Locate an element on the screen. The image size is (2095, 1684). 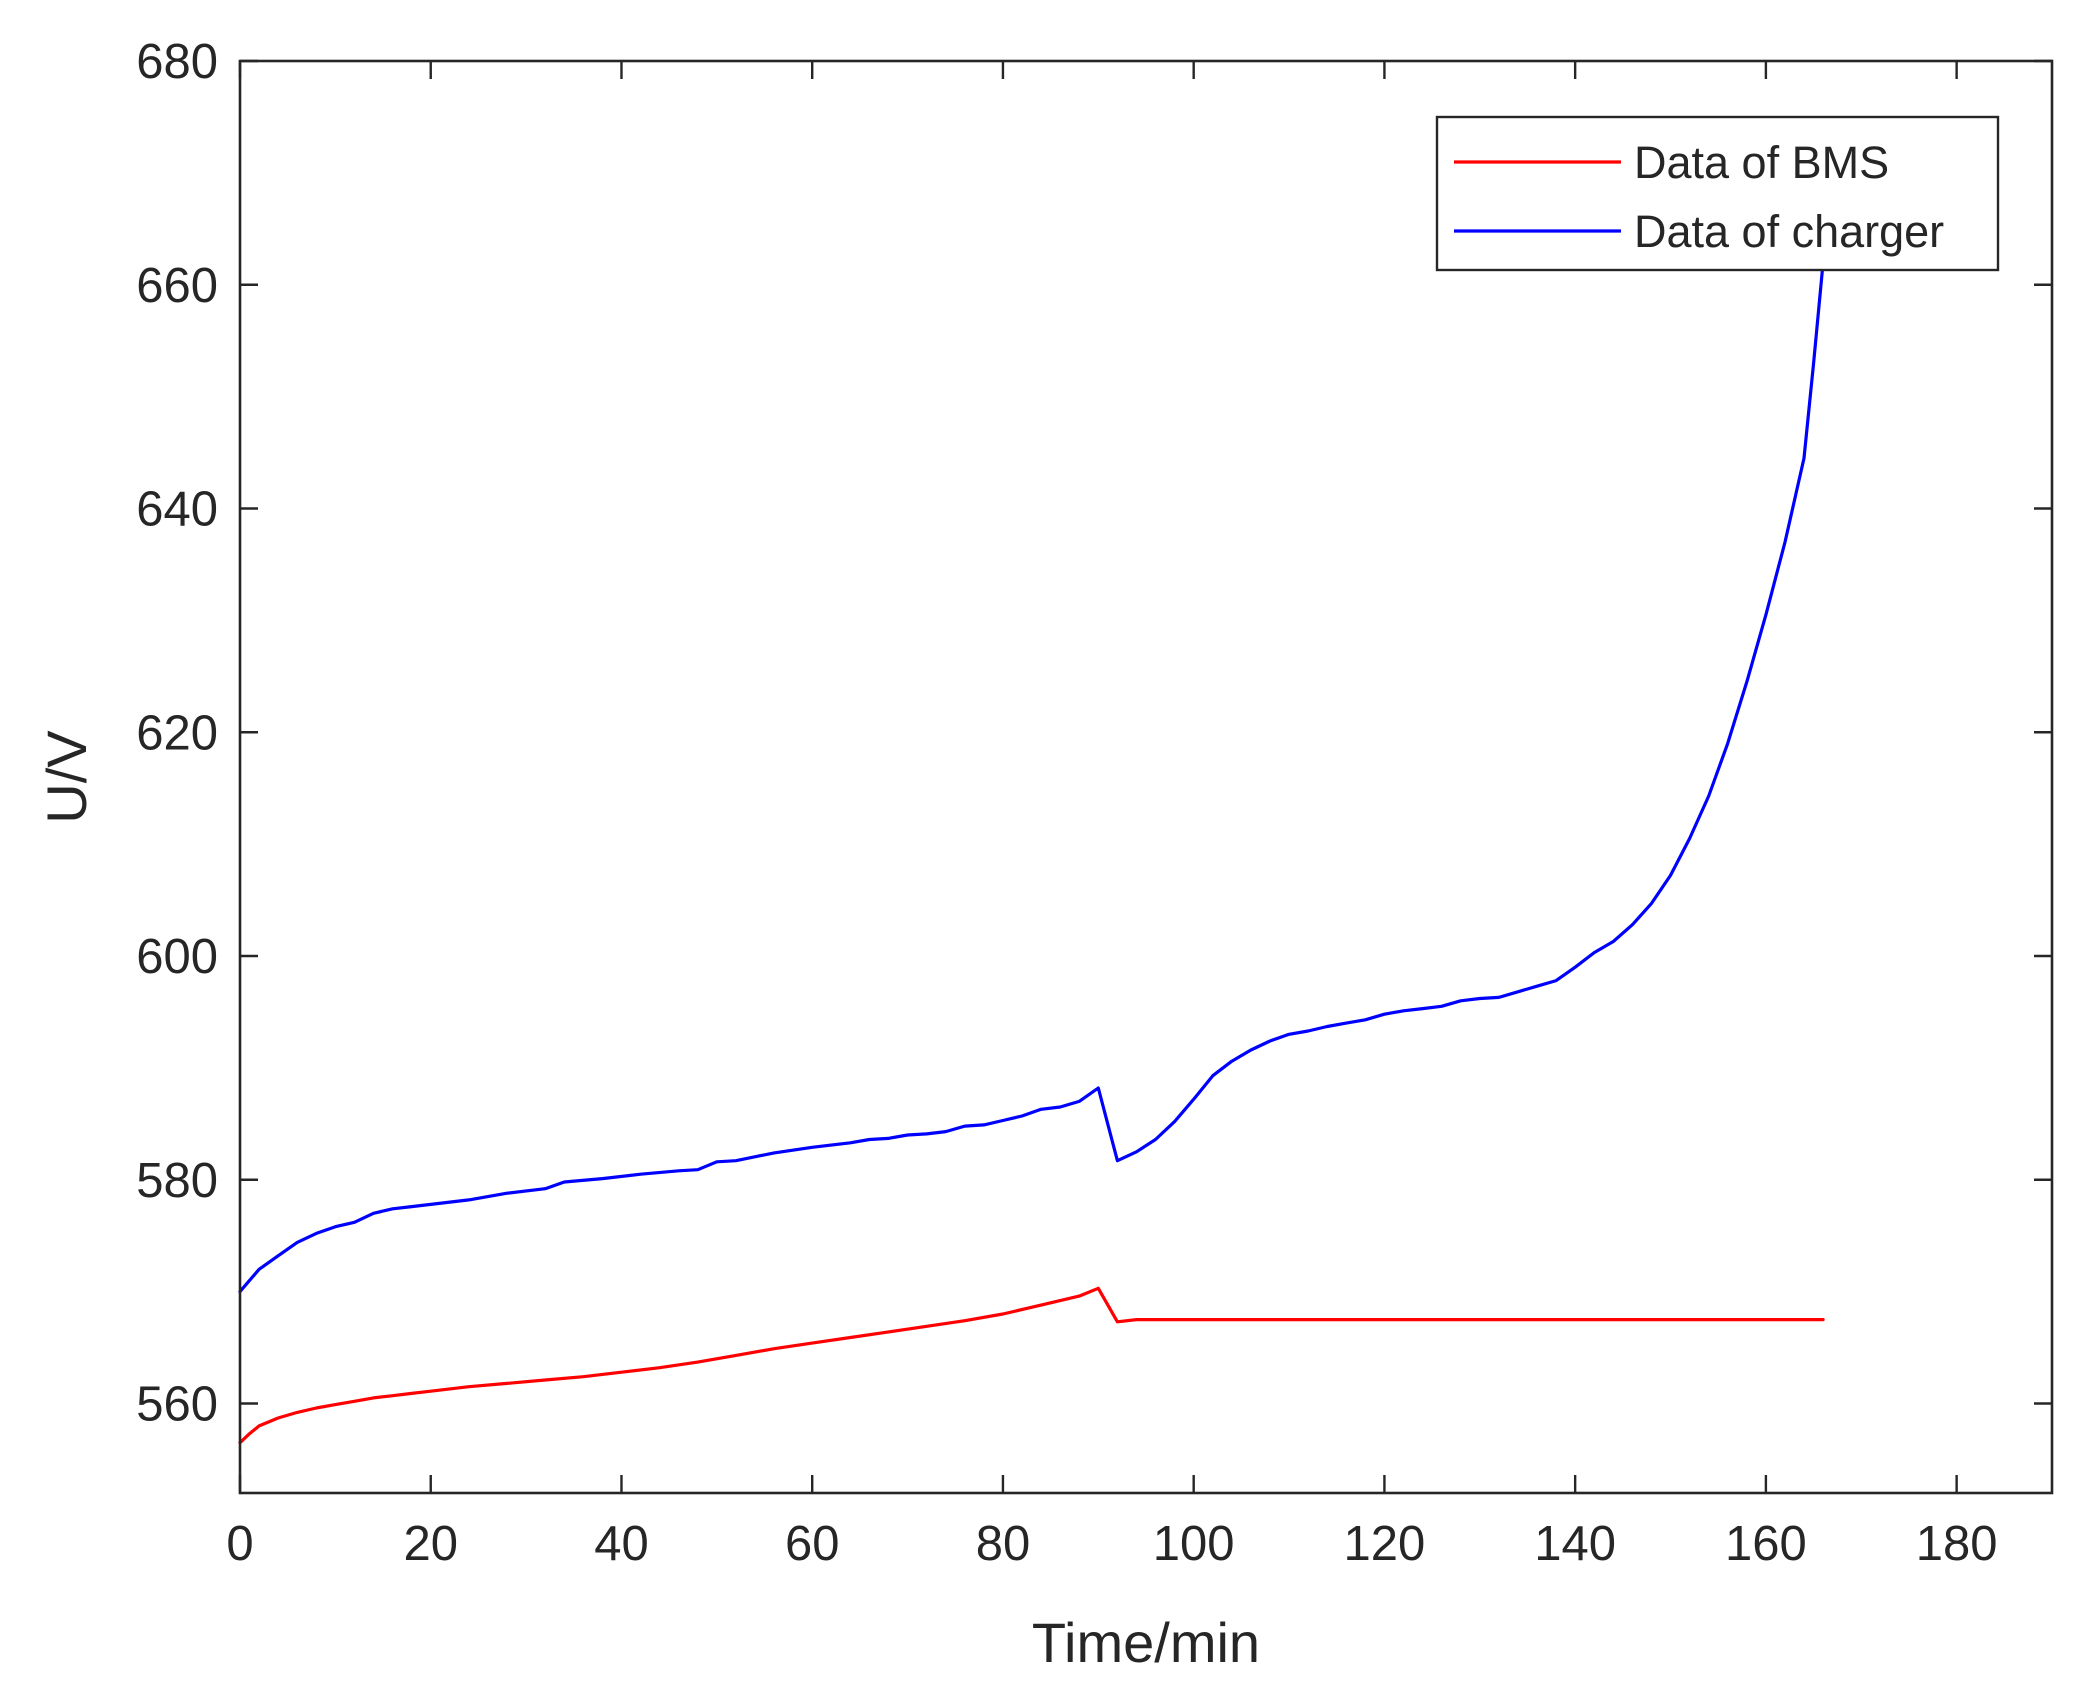
x-tick-label: 0 is located at coordinates (239, 1544).